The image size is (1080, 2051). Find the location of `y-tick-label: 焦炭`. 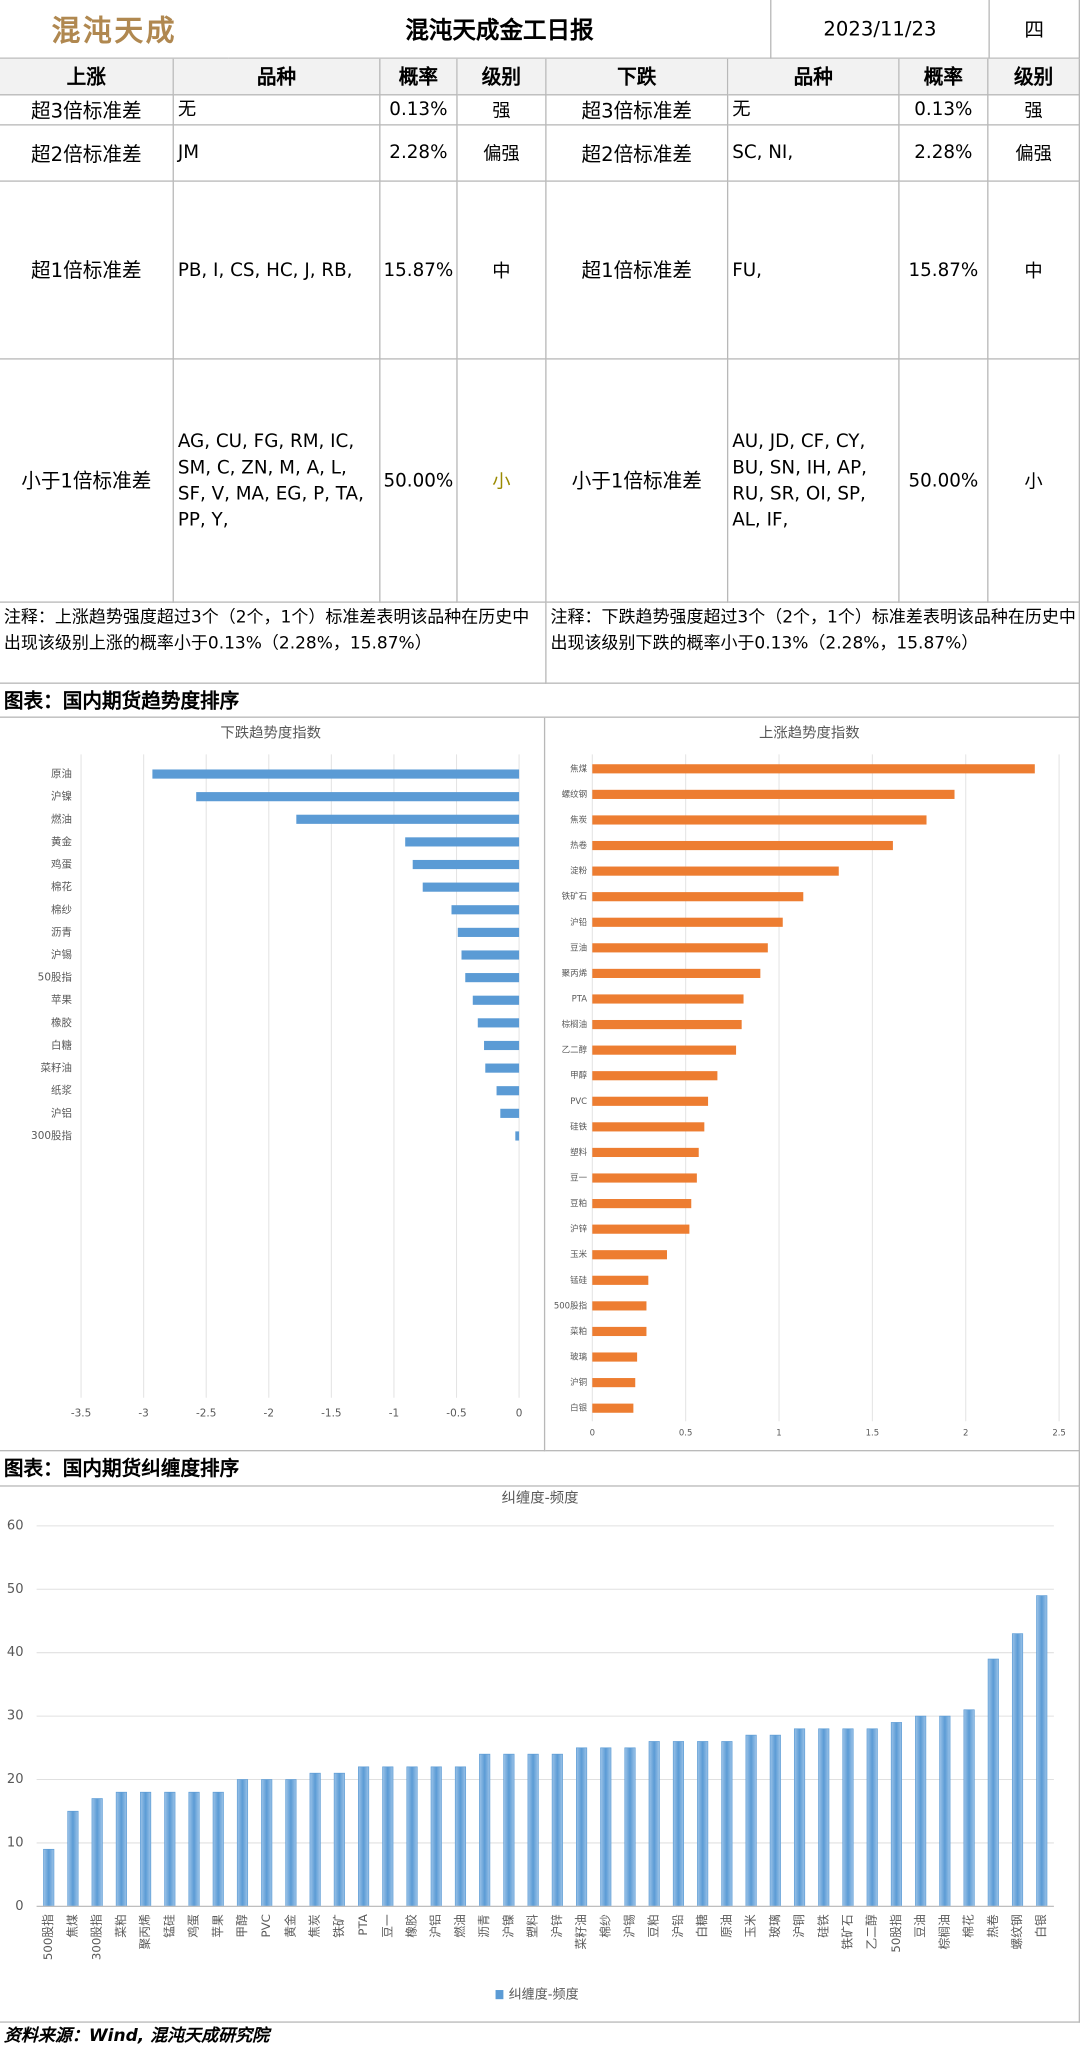

y-tick-label: 焦炭 is located at coordinates (578, 819).